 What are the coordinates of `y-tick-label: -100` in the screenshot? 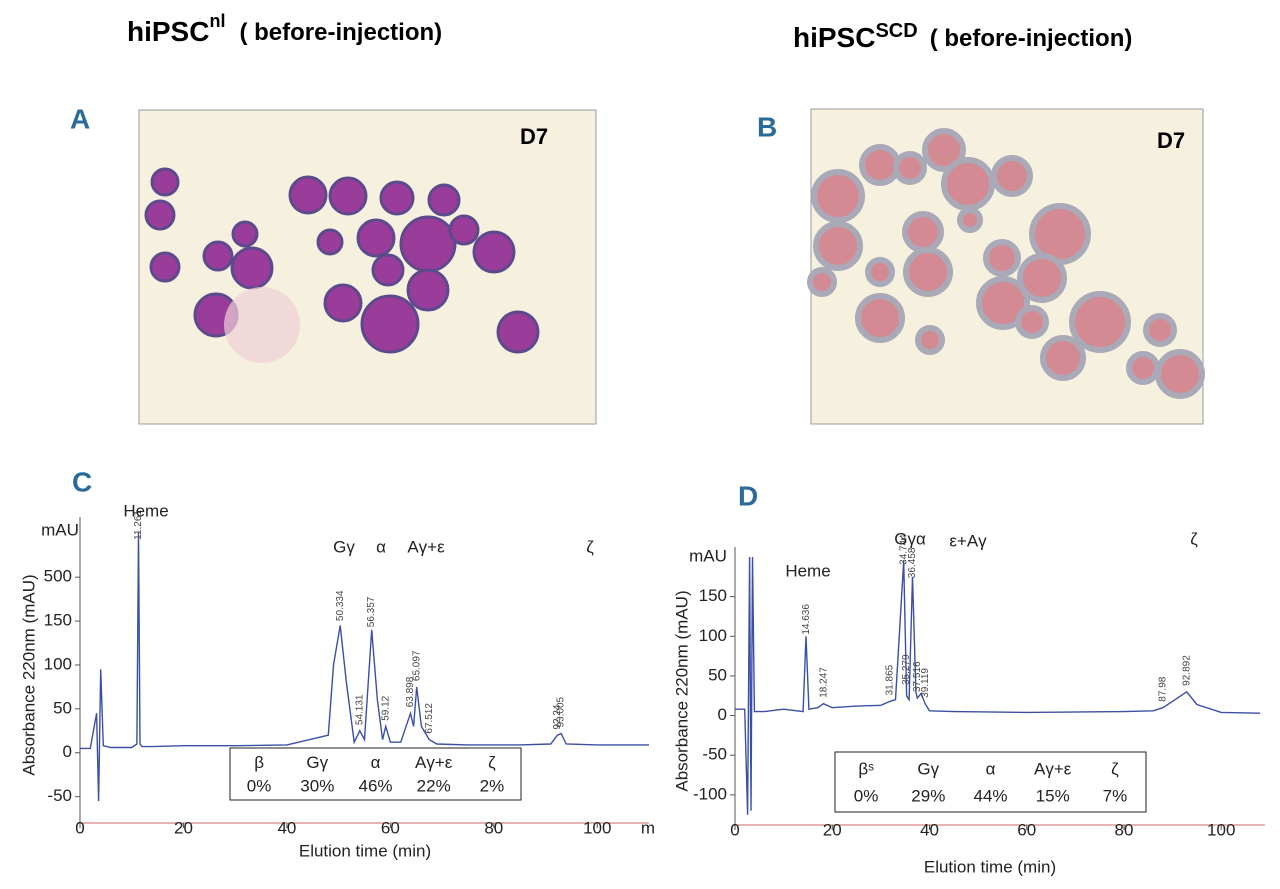 It's located at (710, 793).